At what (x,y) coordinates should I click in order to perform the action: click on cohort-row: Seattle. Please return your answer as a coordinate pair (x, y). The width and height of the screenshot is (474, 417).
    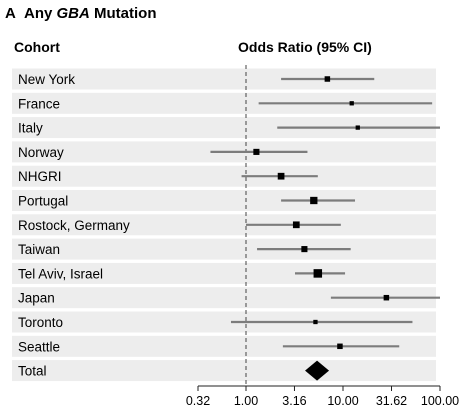
    Looking at the image, I should click on (209, 346).